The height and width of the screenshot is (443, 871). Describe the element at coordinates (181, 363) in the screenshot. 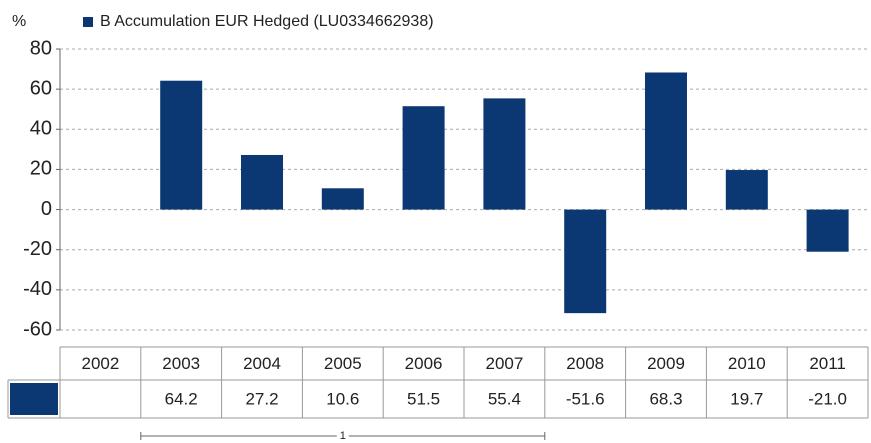

I see `x-tick-label: 2003` at that location.